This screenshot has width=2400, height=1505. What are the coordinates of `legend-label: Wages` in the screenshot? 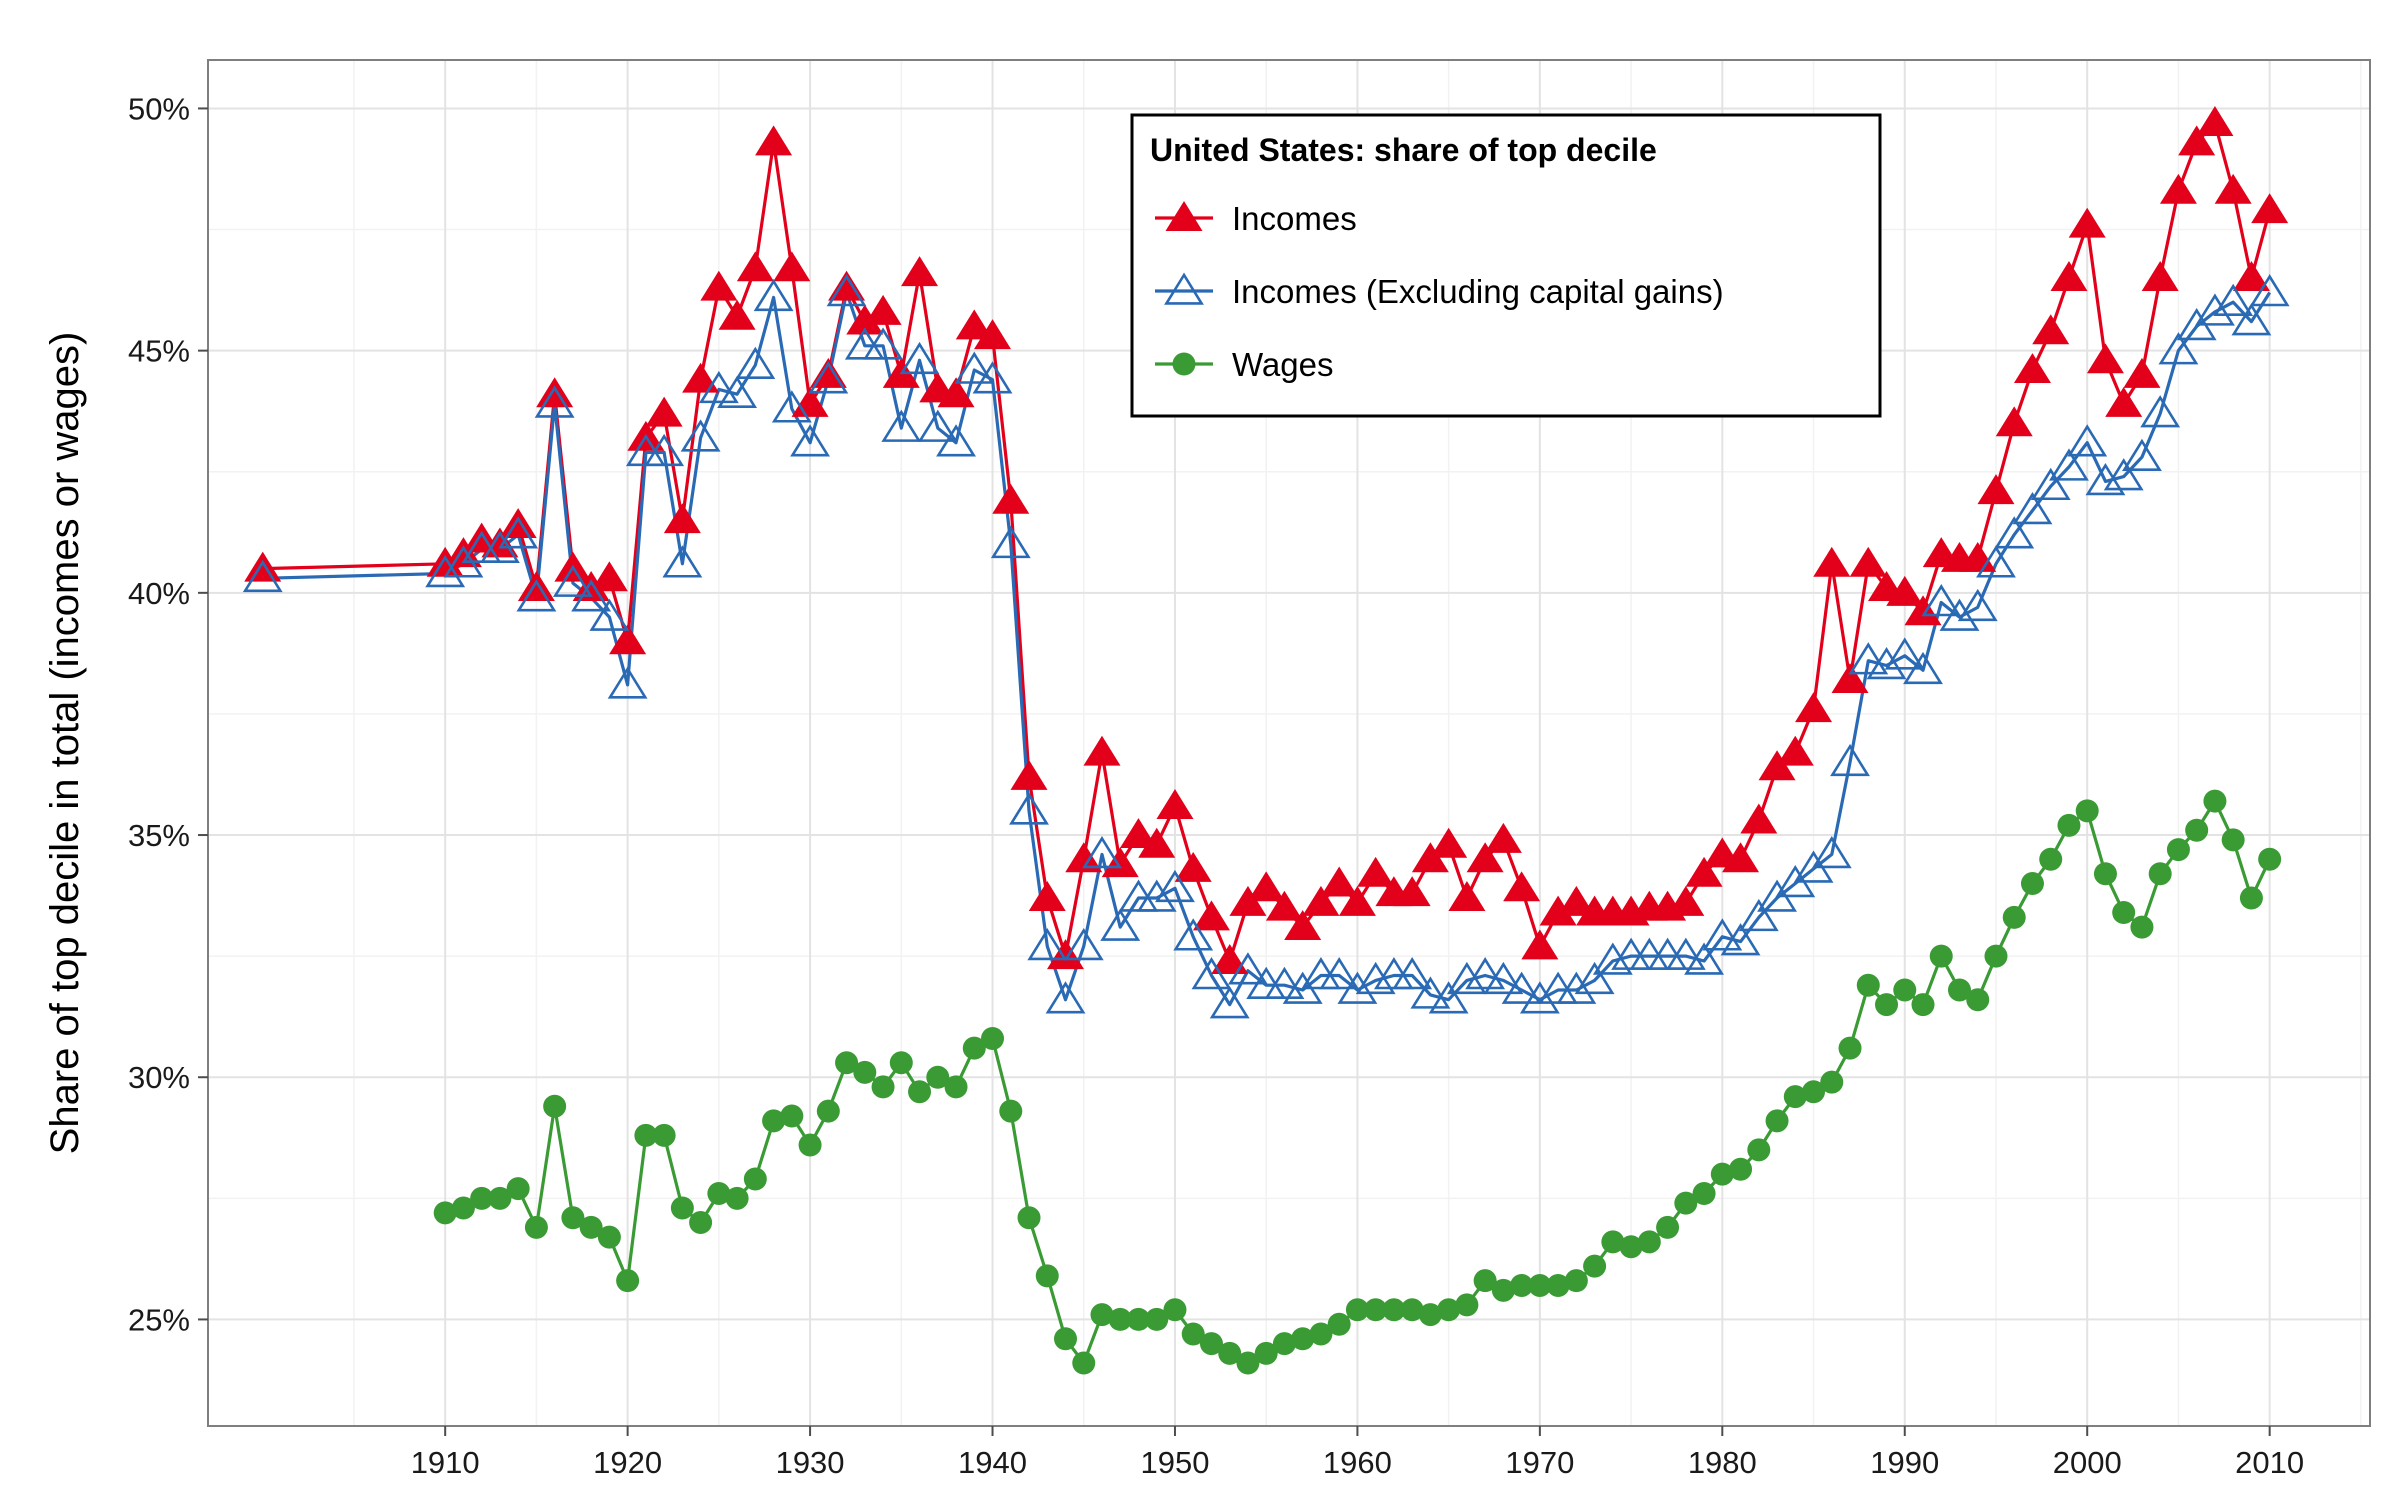 It's located at (1282, 364).